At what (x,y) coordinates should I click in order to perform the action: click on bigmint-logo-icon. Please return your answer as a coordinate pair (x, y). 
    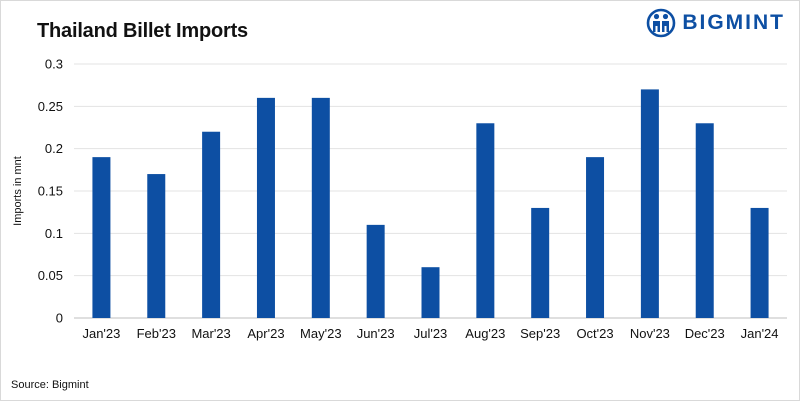
    Looking at the image, I should click on (661, 23).